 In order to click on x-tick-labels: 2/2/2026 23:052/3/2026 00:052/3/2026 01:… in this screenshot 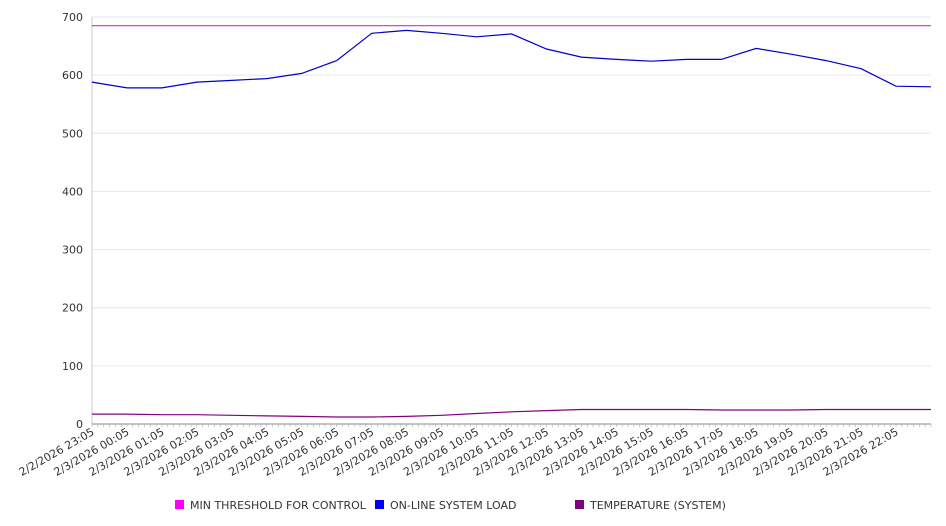, I will do `click(459, 452)`.